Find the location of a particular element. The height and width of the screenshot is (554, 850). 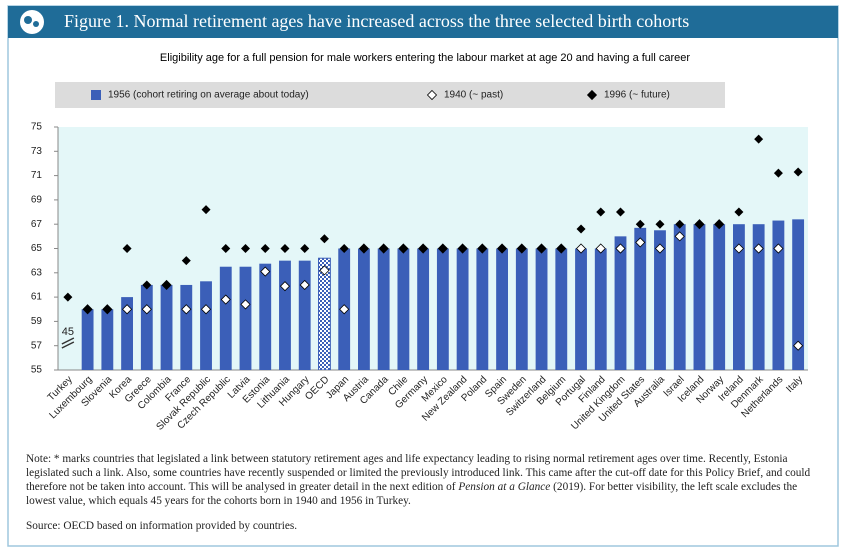

y-tick-label: 63 is located at coordinates (37, 272).